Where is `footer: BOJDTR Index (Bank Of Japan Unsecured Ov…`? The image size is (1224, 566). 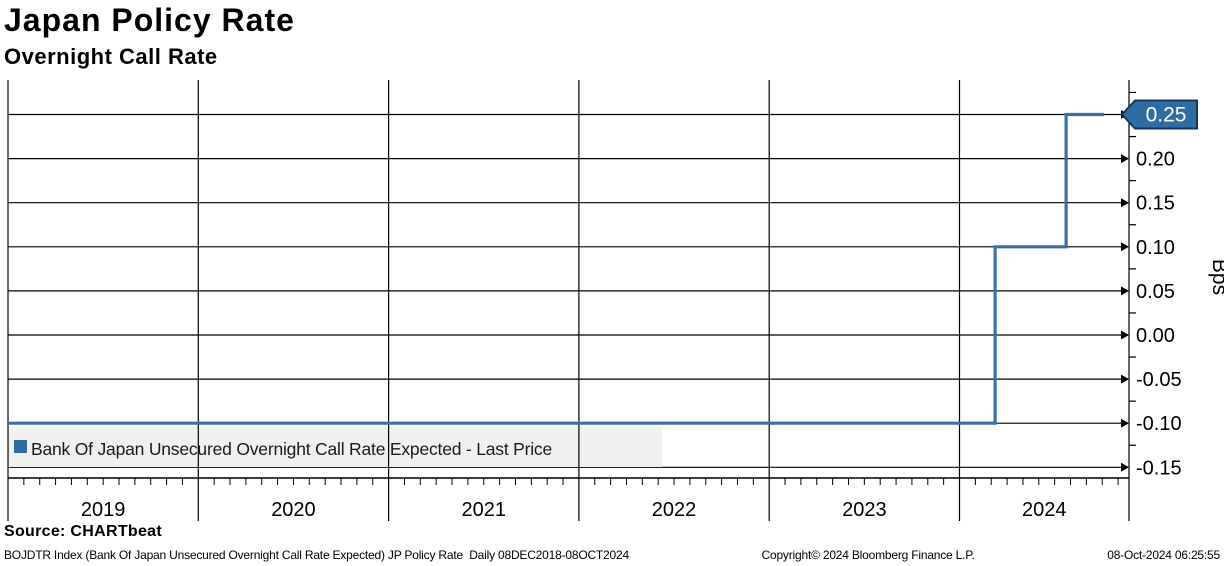
footer: BOJDTR Index (Bank Of Japan Unsecured Ov… is located at coordinates (612, 555).